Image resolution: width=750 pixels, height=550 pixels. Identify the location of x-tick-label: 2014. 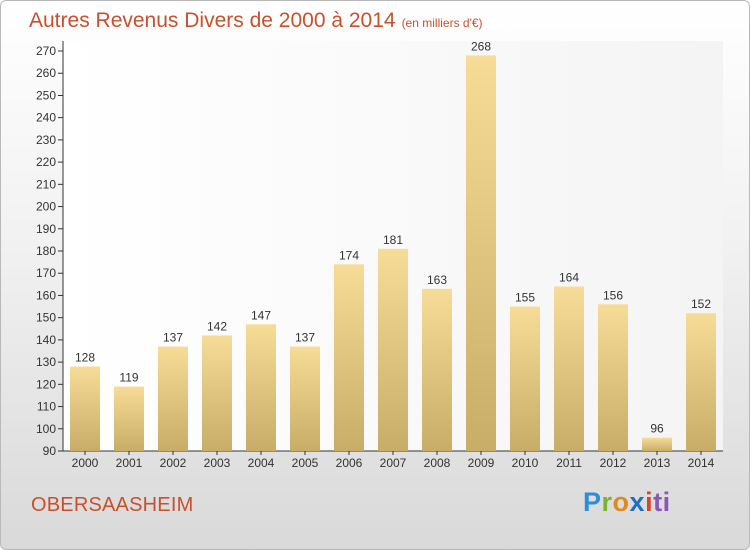
(701, 463).